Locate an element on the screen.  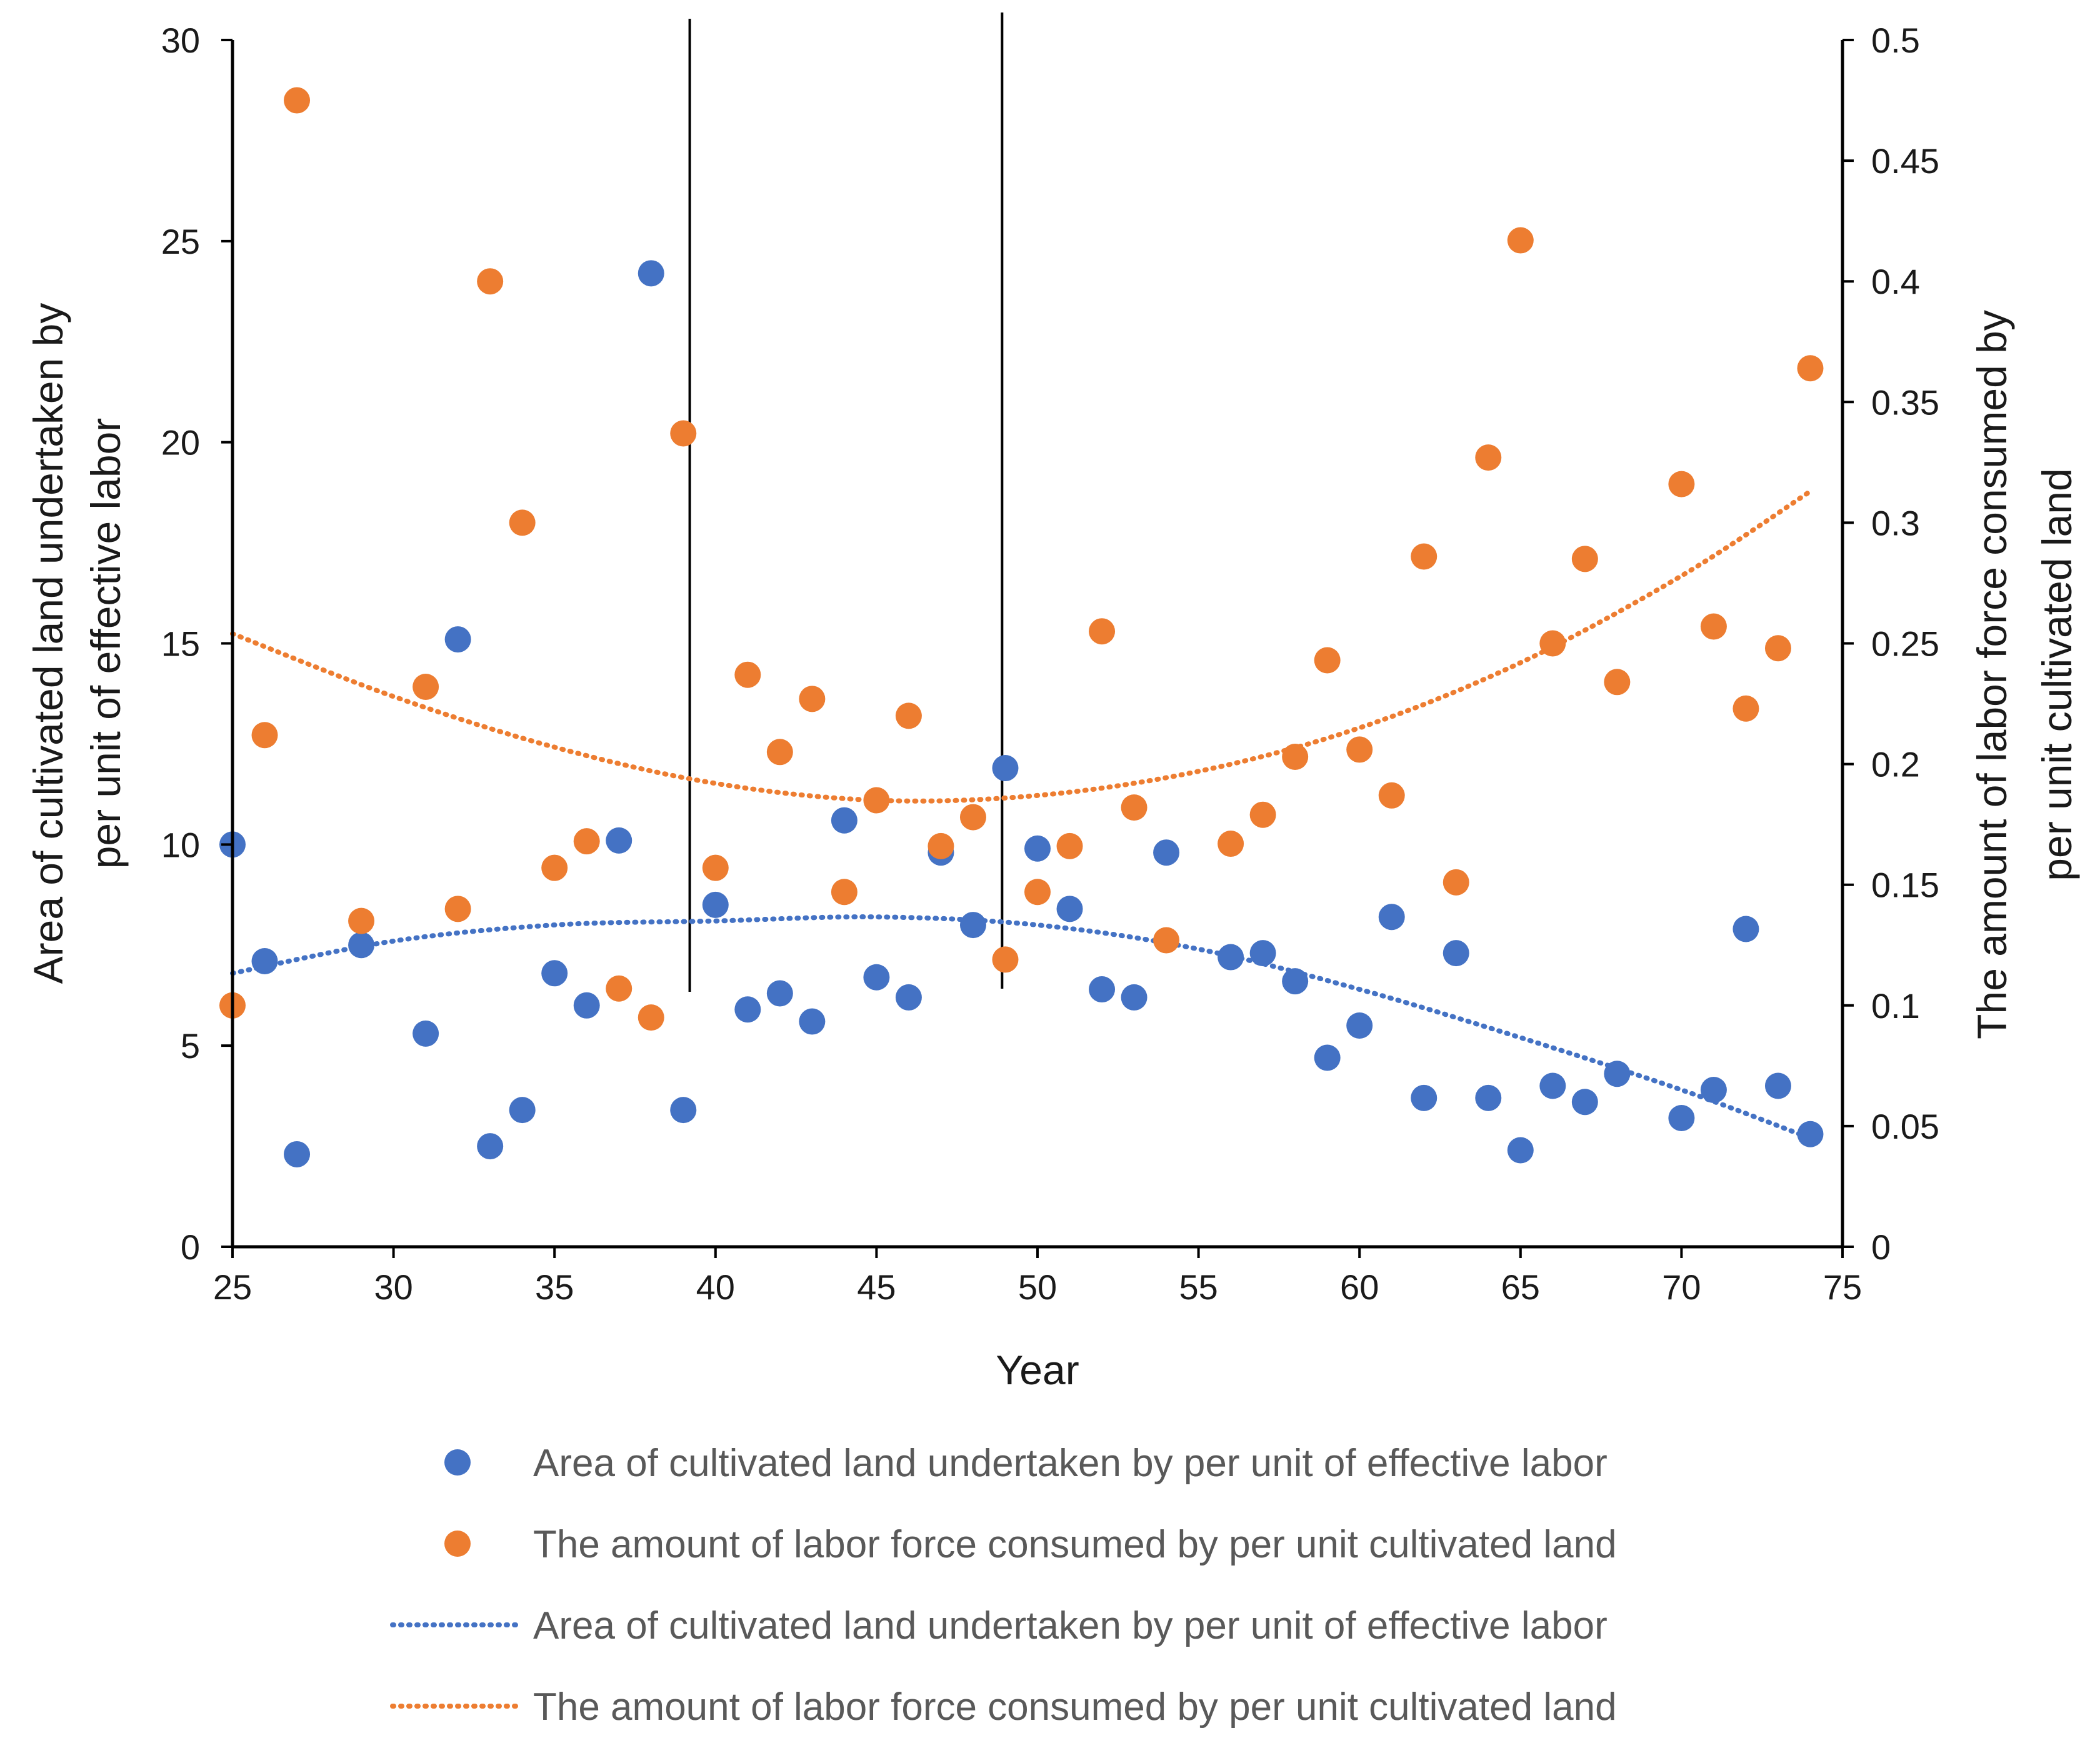
x-tick-label: 35 is located at coordinates (554, 1287).